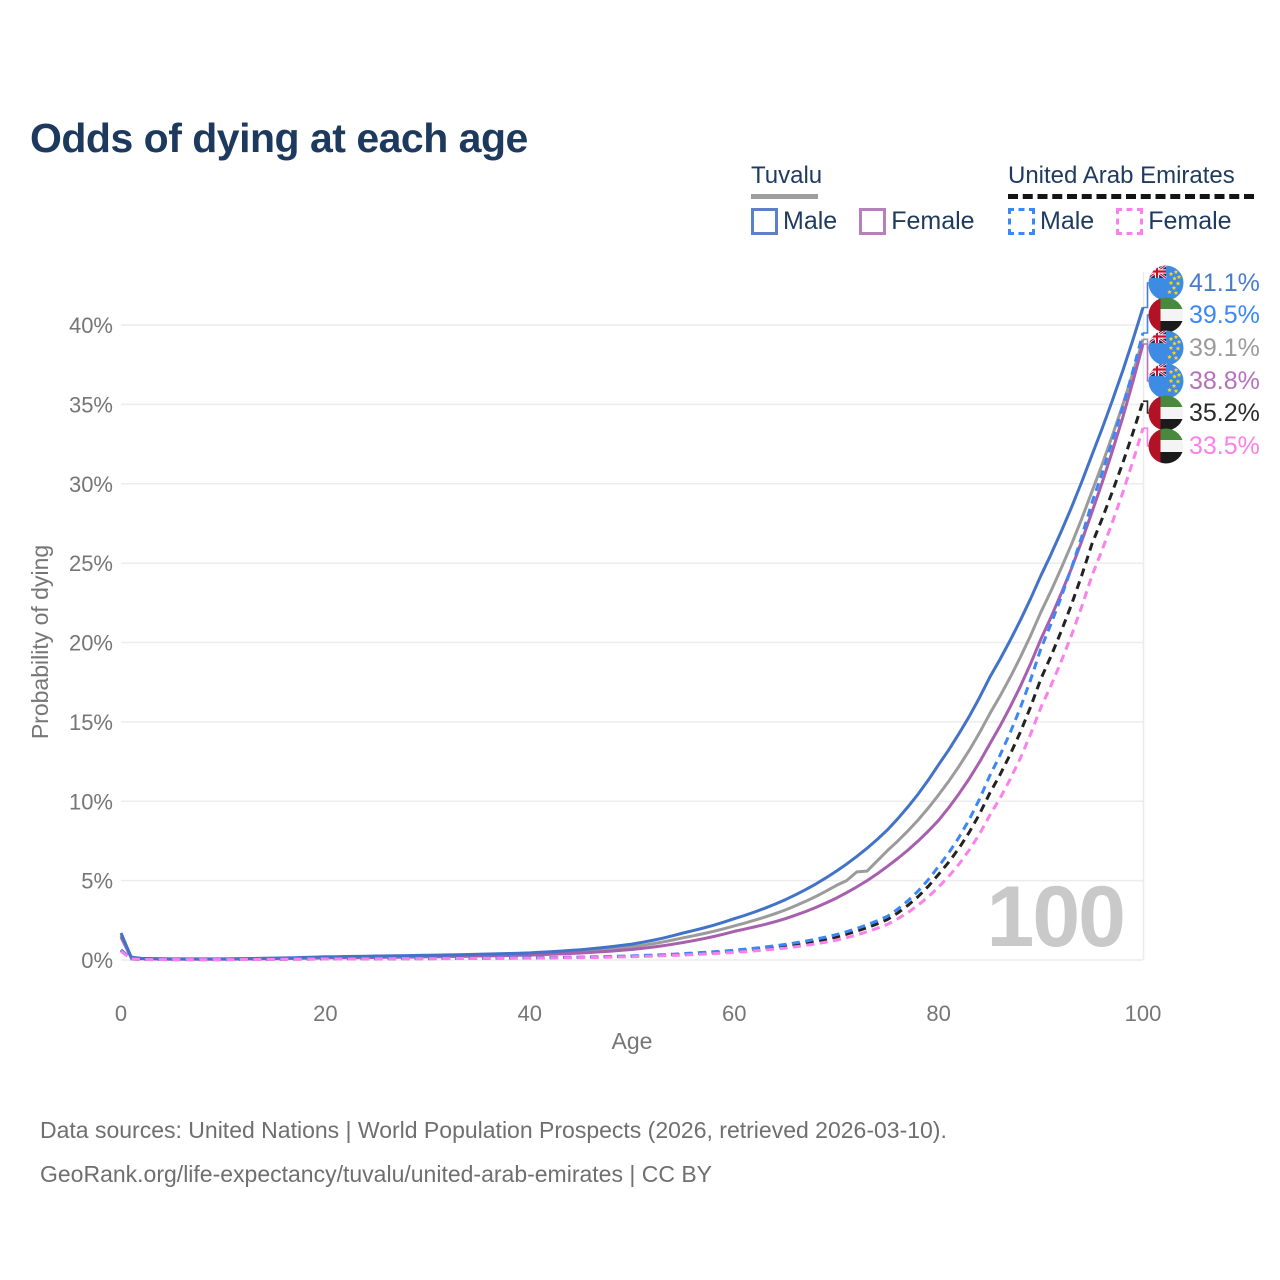 The width and height of the screenshot is (1280, 1280). I want to click on y-tick-label: 40%, so click(91, 325).